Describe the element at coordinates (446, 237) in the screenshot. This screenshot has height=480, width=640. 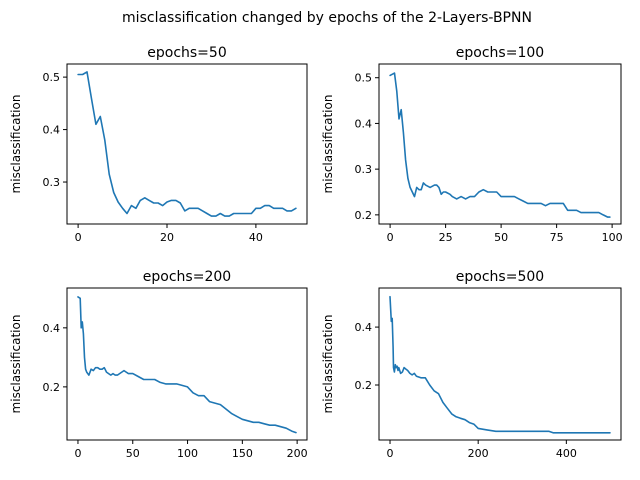
I see `x-tick-label: 25` at that location.